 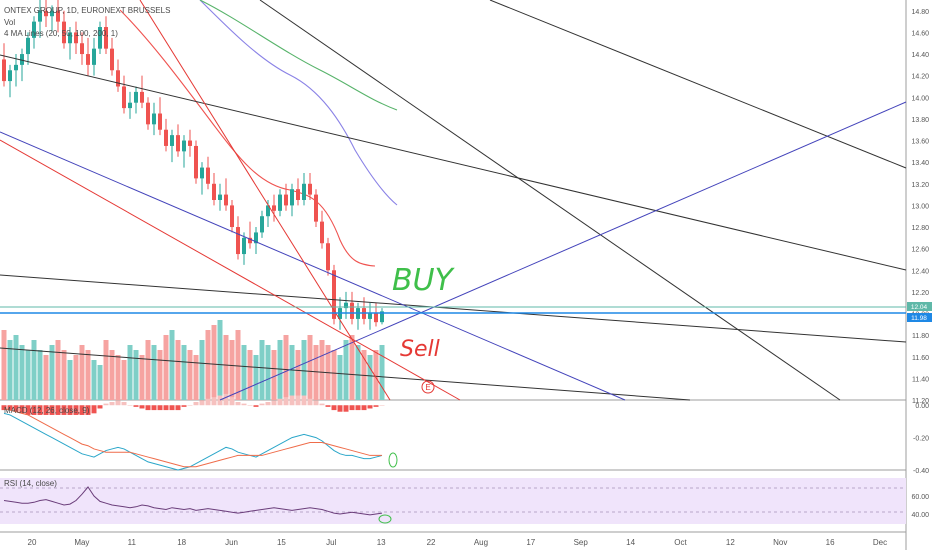 What do you see at coordinates (30, 483) in the screenshot?
I see `rsi-legend: RSI (14, close)` at bounding box center [30, 483].